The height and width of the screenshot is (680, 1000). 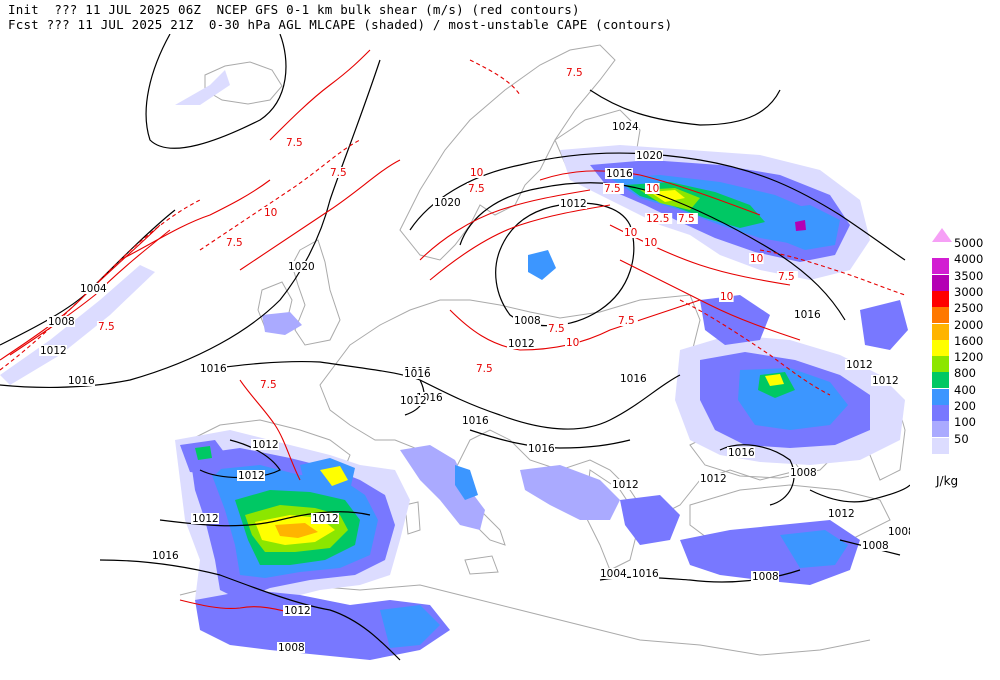 What do you see at coordinates (969, 324) in the screenshot?
I see `legend-label: 2000` at bounding box center [969, 324].